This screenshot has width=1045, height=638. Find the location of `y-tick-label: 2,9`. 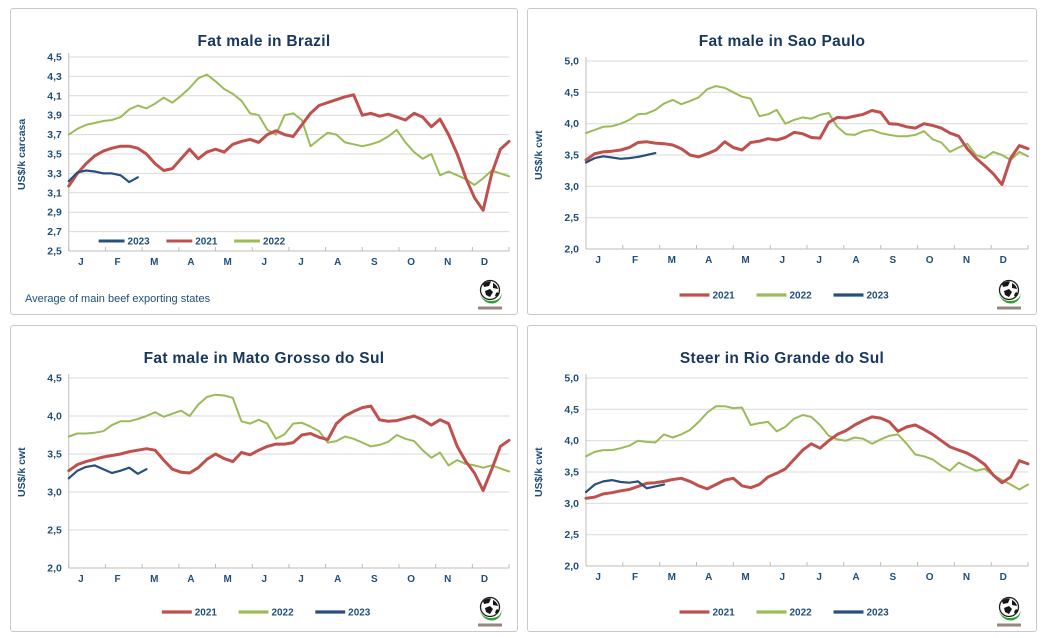

y-tick-label: 2,9 is located at coordinates (54, 213).